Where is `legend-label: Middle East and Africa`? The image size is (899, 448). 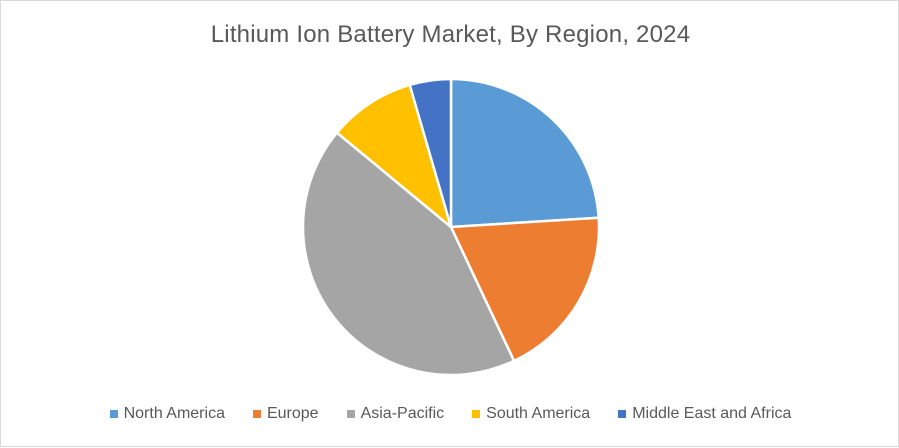
legend-label: Middle East and Africa is located at coordinates (712, 413).